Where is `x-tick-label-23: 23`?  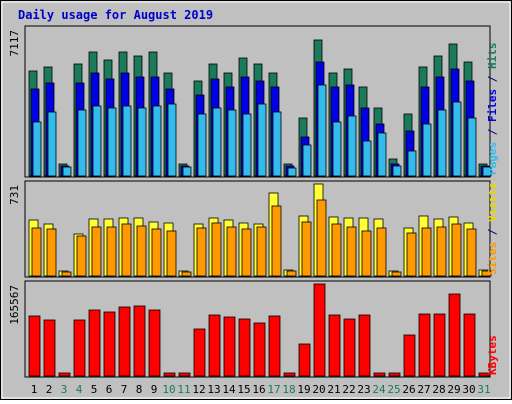
x-tick-label-23: 23 is located at coordinates (363, 389).